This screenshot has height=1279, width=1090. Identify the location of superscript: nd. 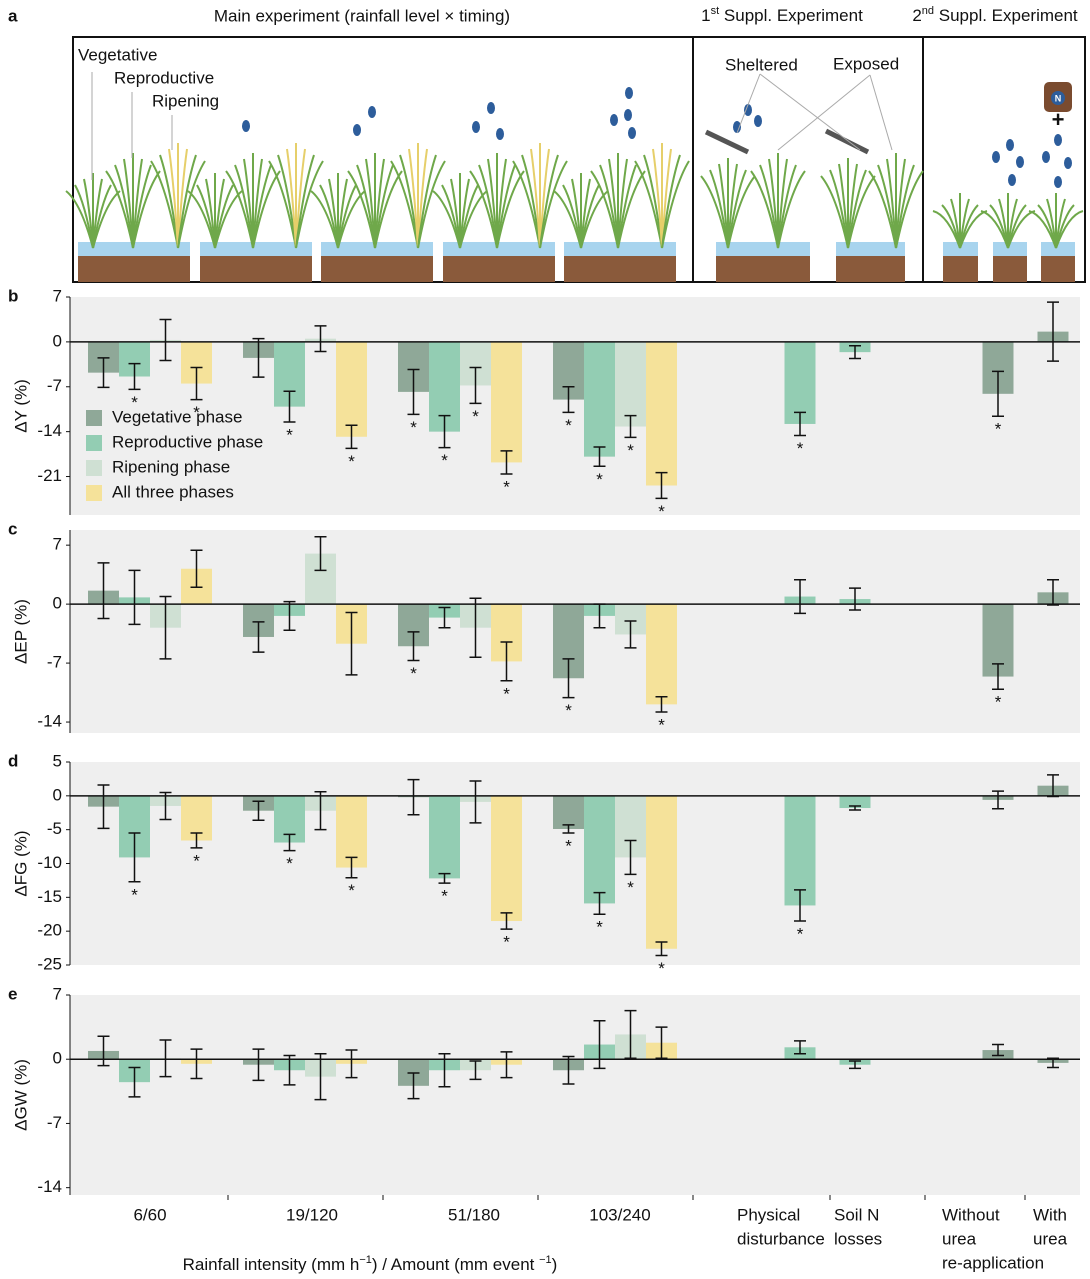
(928, 11).